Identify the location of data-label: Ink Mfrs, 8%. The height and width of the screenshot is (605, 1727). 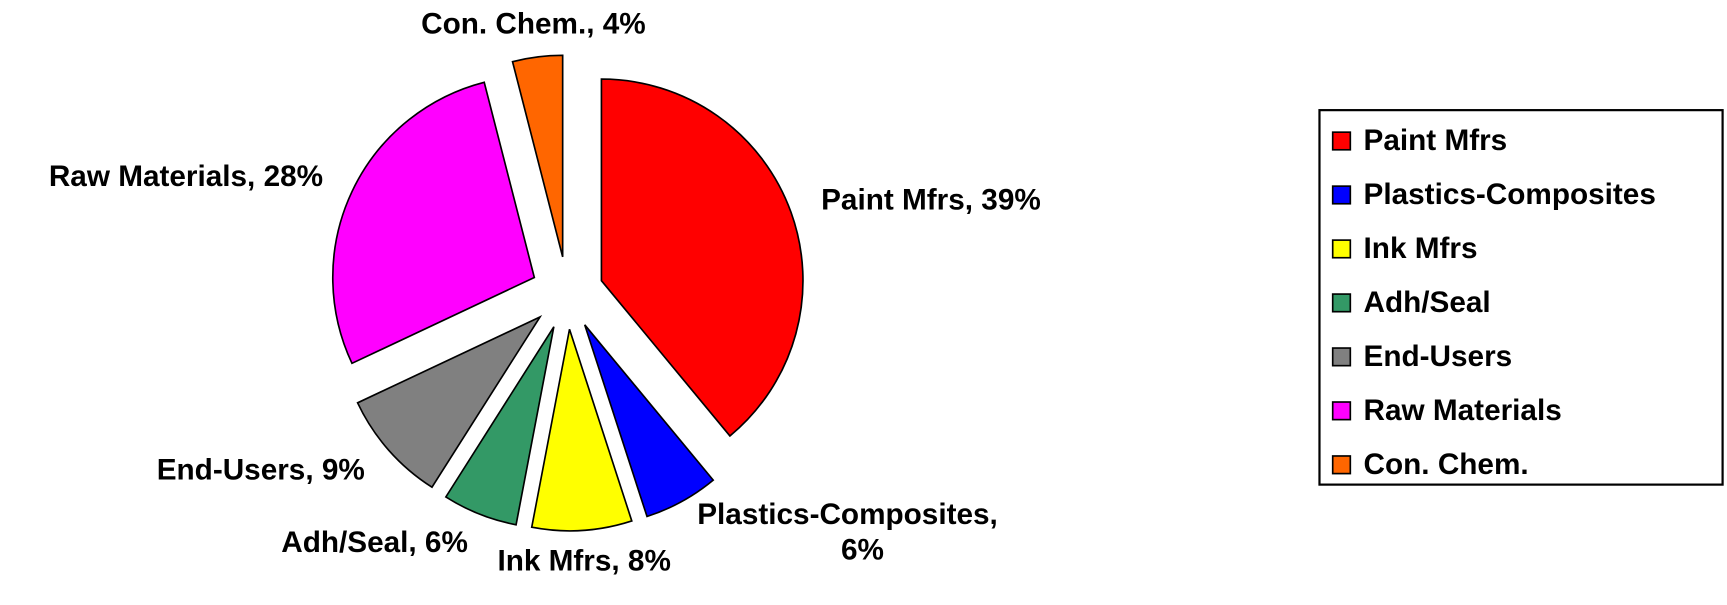
(583, 560).